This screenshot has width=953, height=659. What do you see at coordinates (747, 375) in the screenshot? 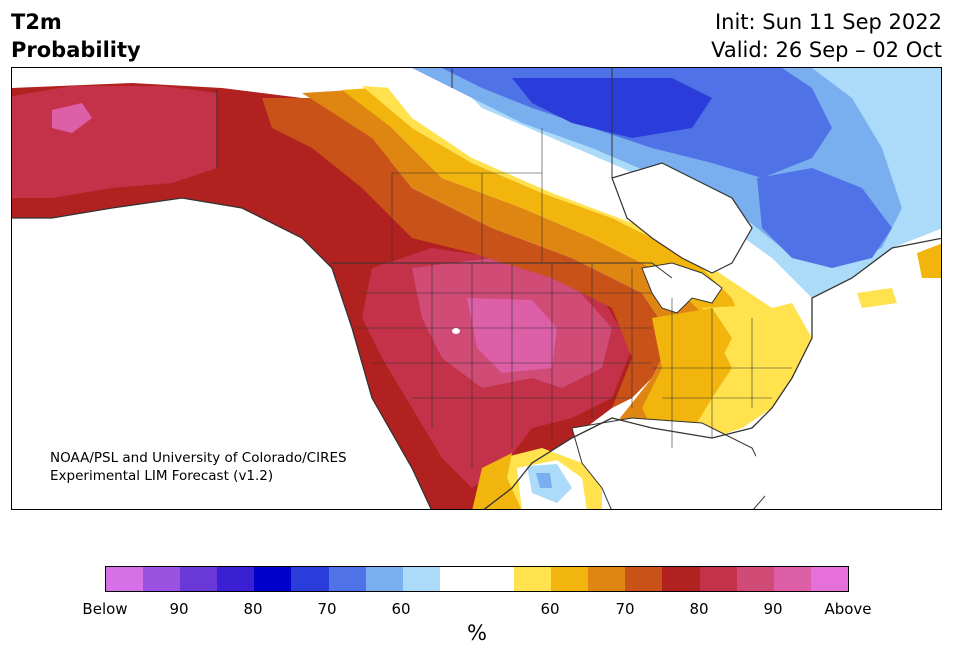
I see `region-above-10-east` at bounding box center [747, 375].